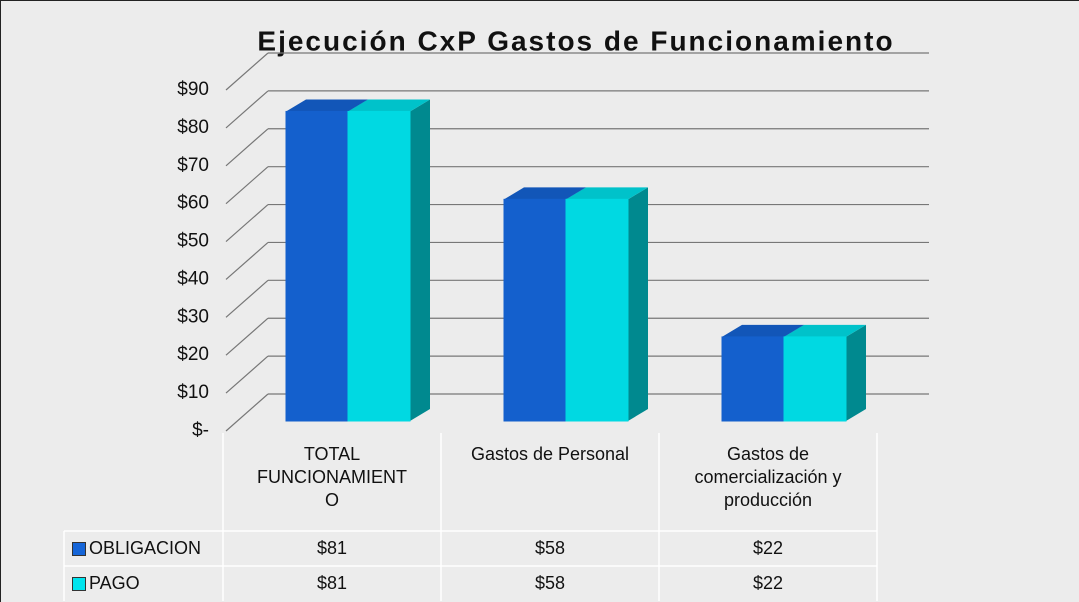  Describe the element at coordinates (200, 430) in the screenshot. I see `y-tick-label: $-` at that location.